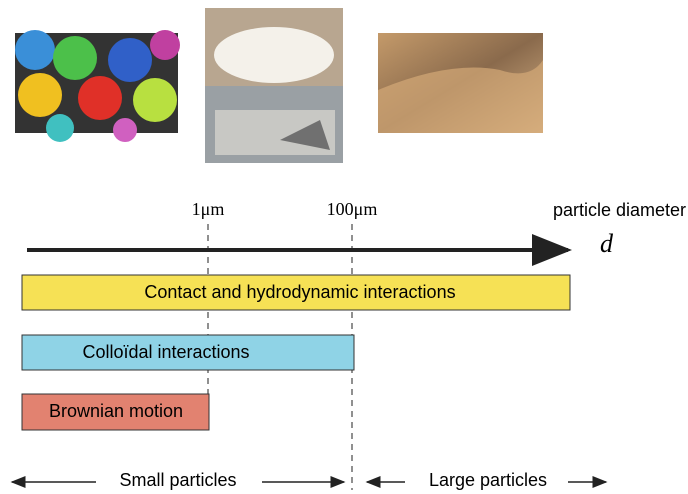 Image resolution: width=688 pixels, height=494 pixels. Describe the element at coordinates (177, 480) in the screenshot. I see `region-label: Small particles` at that location.